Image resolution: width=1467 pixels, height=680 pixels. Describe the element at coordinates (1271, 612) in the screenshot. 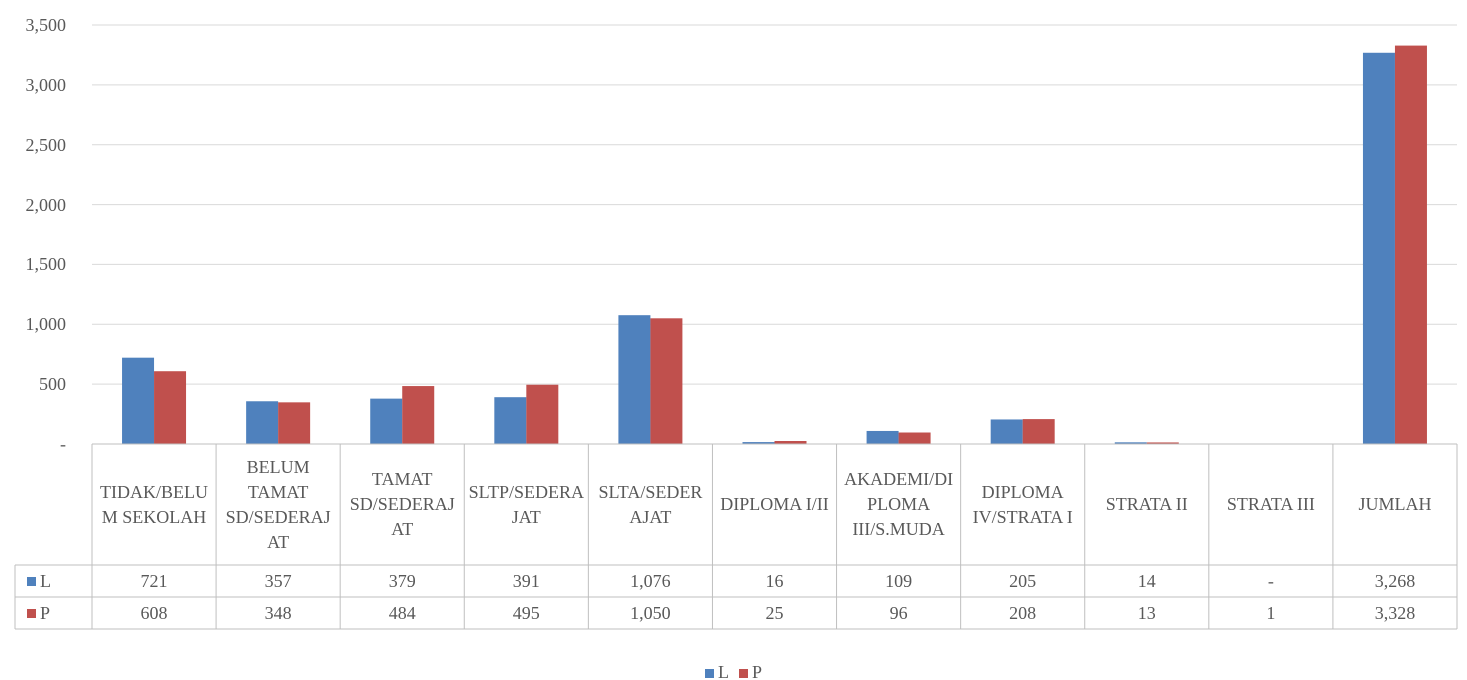

I see `table-value: 1` at that location.